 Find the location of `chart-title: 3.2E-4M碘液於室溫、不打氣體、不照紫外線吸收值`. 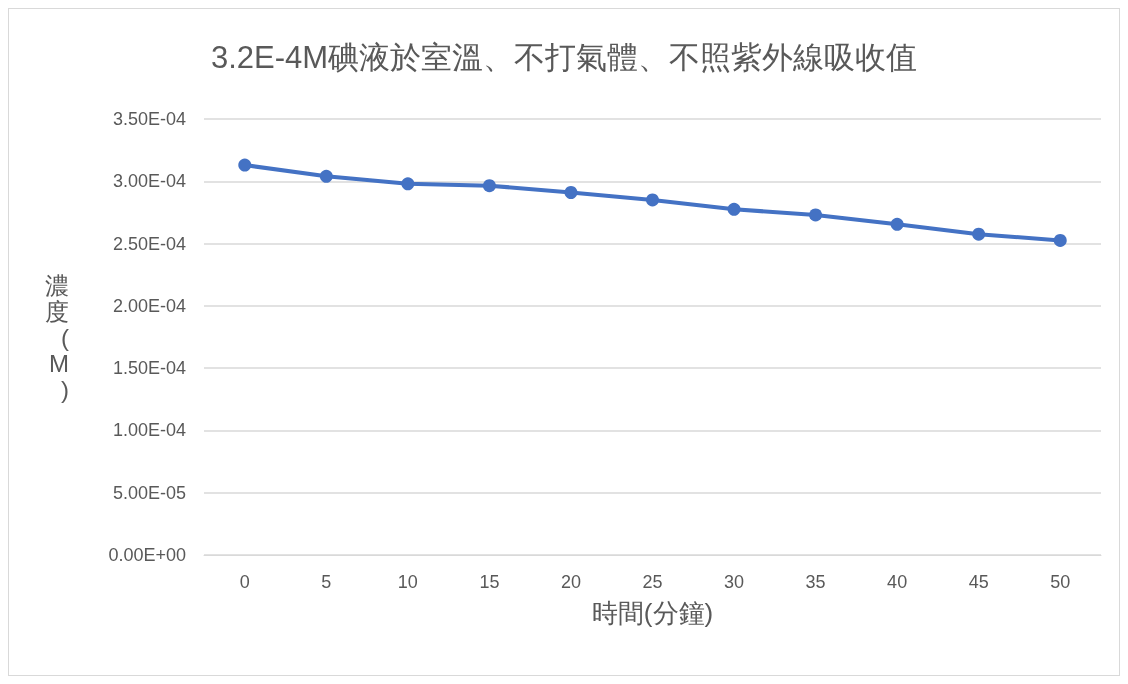

chart-title: 3.2E-4M碘液於室溫、不打氣體、不照紫外線吸收值 is located at coordinates (564, 57).